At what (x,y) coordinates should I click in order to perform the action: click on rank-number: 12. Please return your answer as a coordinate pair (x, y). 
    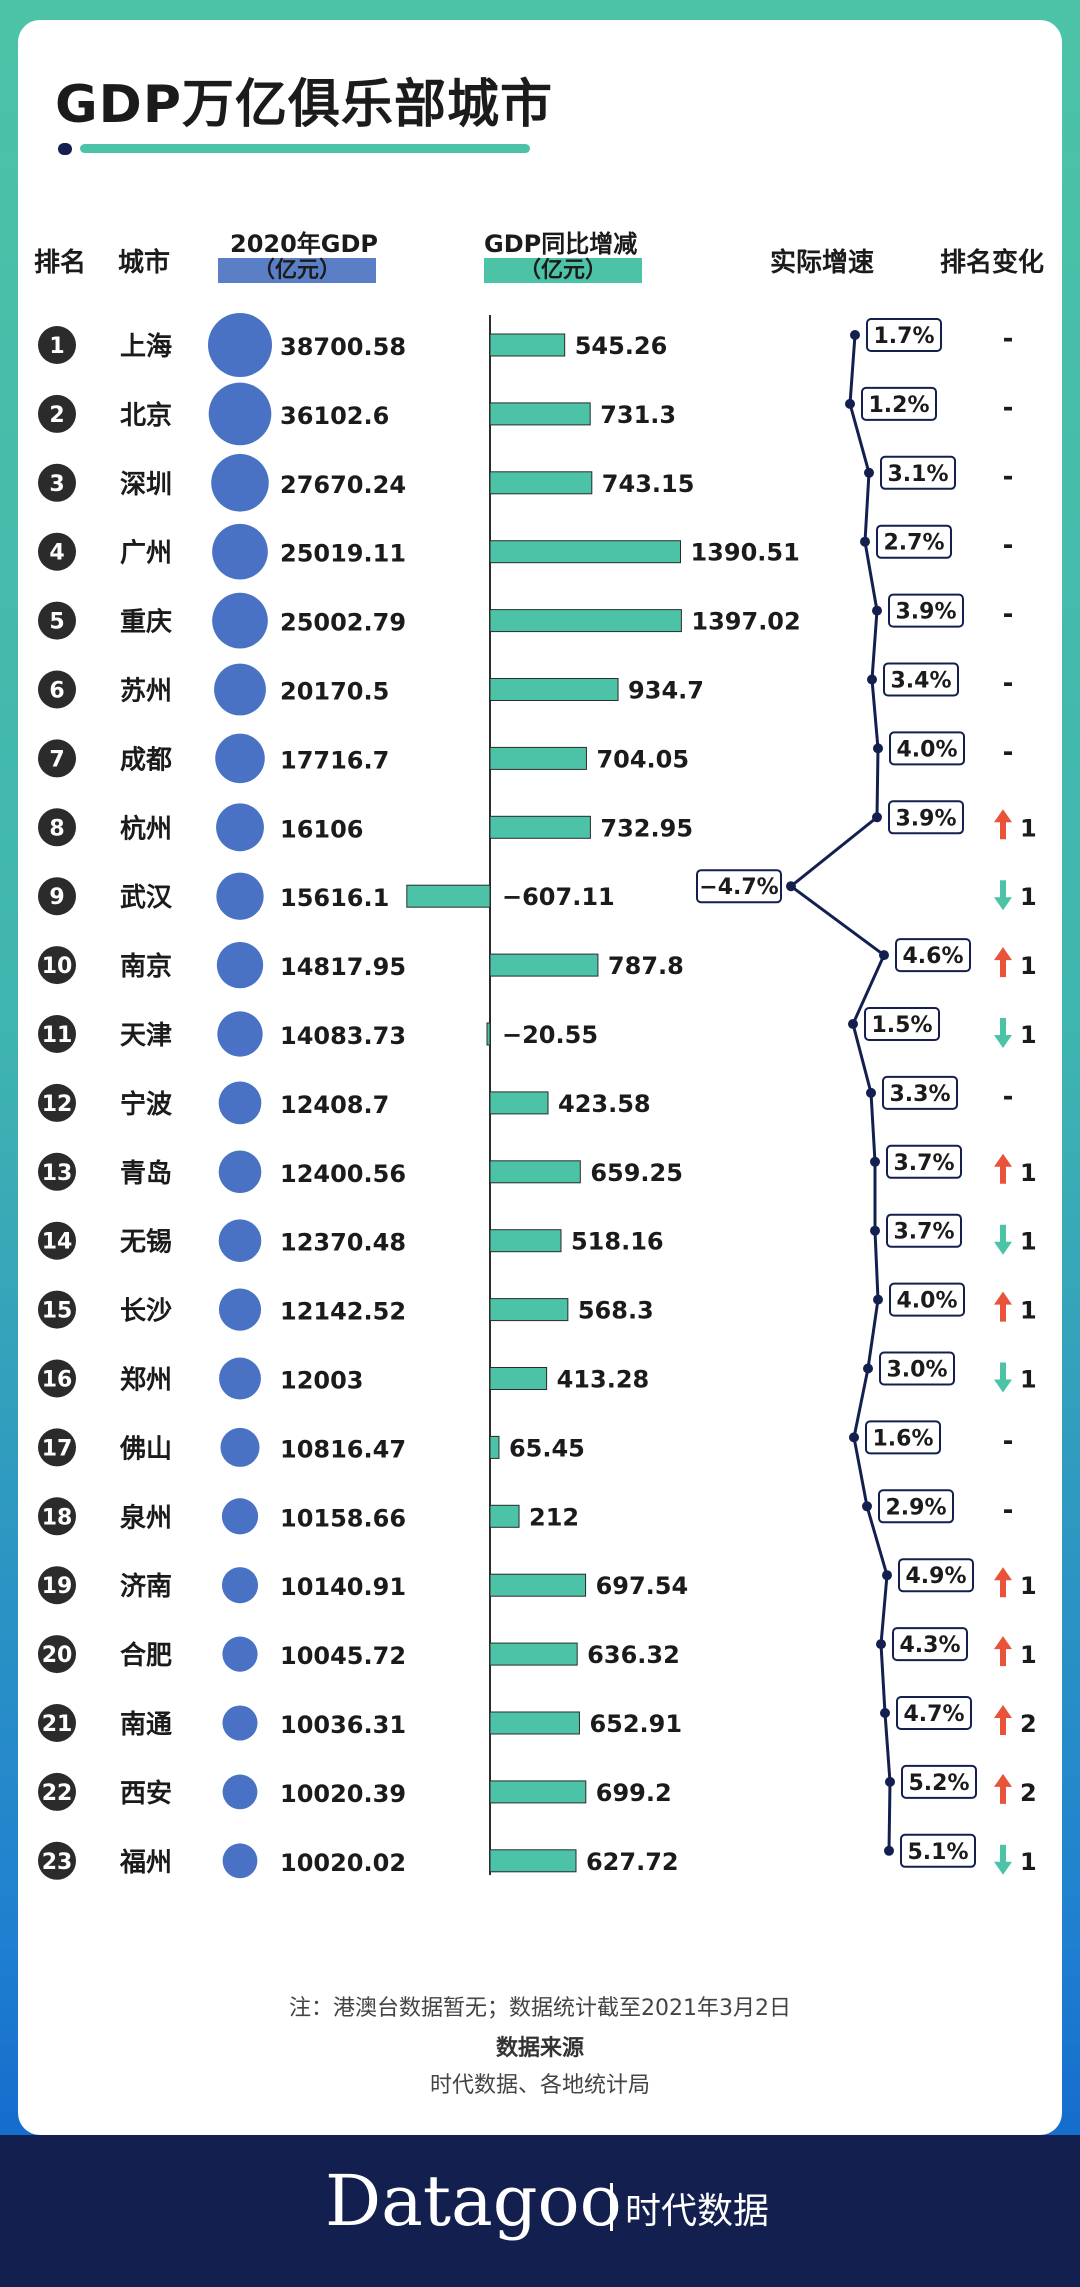
    Looking at the image, I should click on (57, 1104).